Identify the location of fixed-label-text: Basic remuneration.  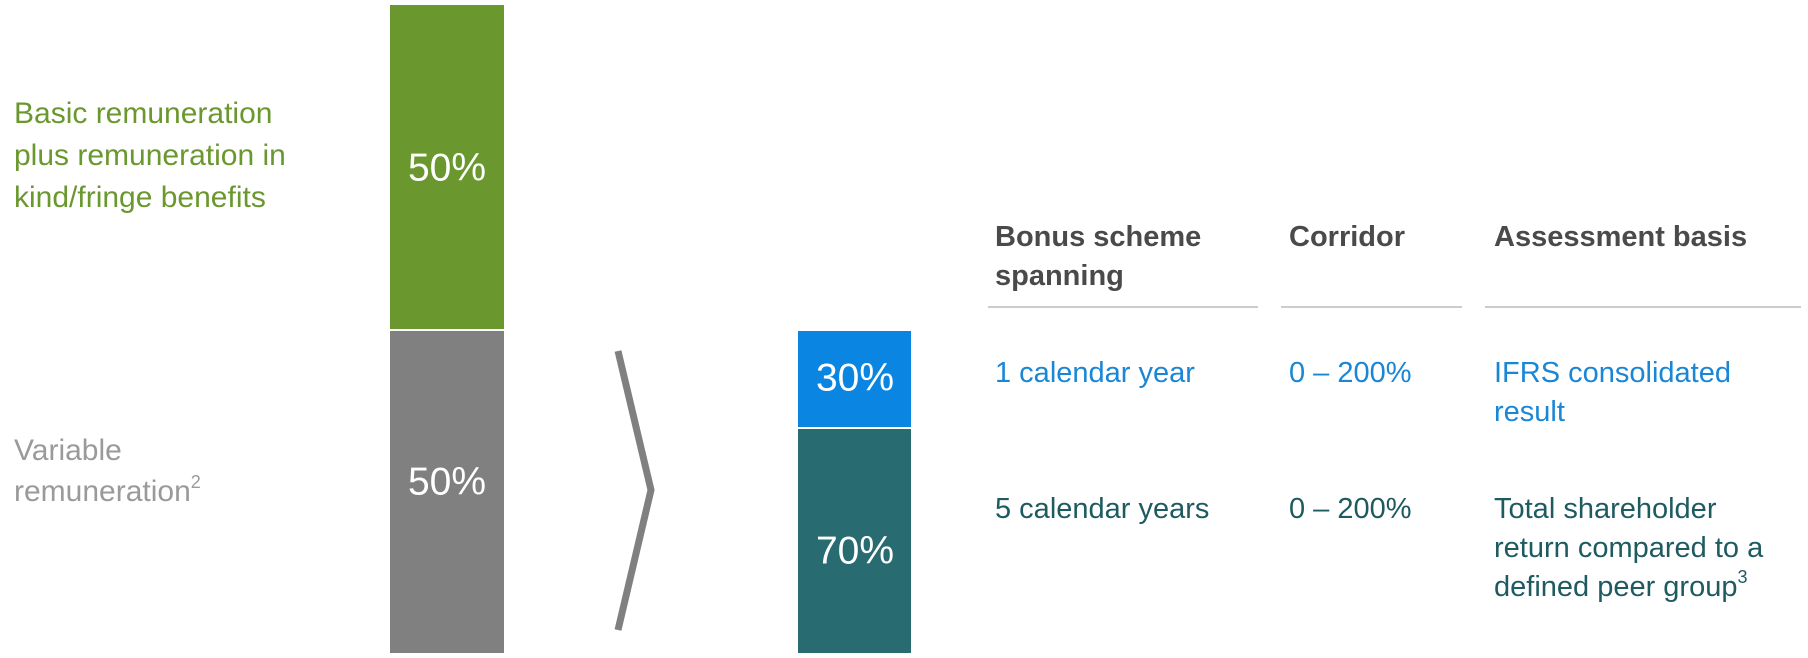
(143, 113).